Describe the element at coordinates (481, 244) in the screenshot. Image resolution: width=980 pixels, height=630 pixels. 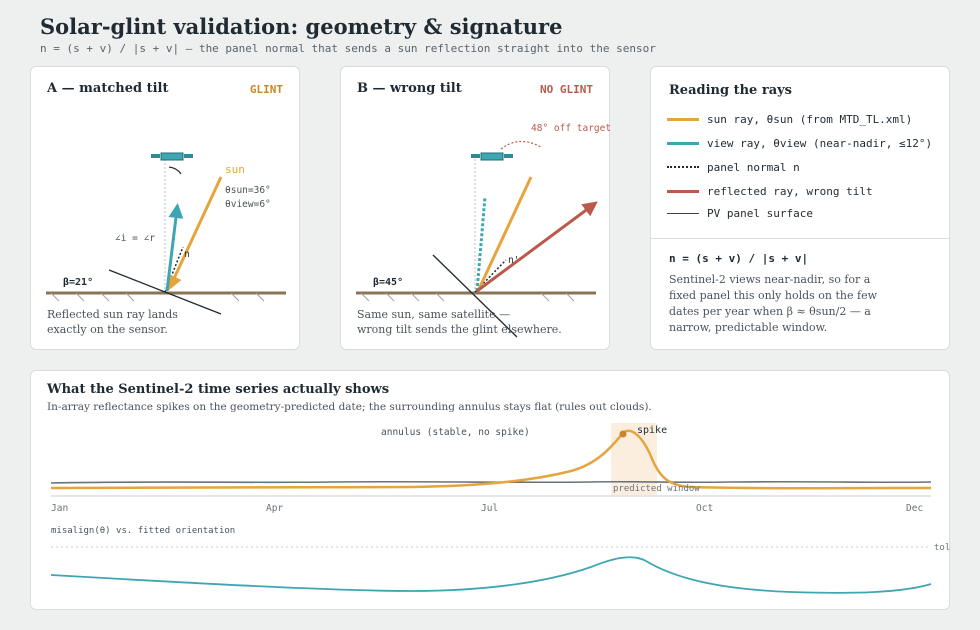
I see `view-ray-dashed` at that location.